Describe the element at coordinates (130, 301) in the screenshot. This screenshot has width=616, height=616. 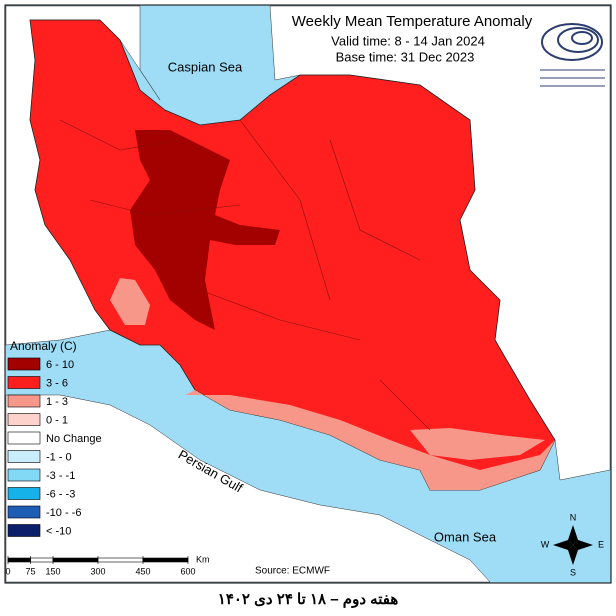
I see `southwest-zone` at that location.